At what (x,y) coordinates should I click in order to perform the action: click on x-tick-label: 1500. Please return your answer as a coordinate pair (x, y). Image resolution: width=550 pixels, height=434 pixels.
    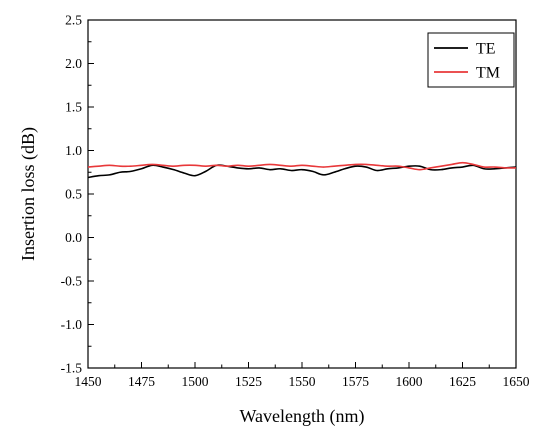
    Looking at the image, I should click on (195, 381).